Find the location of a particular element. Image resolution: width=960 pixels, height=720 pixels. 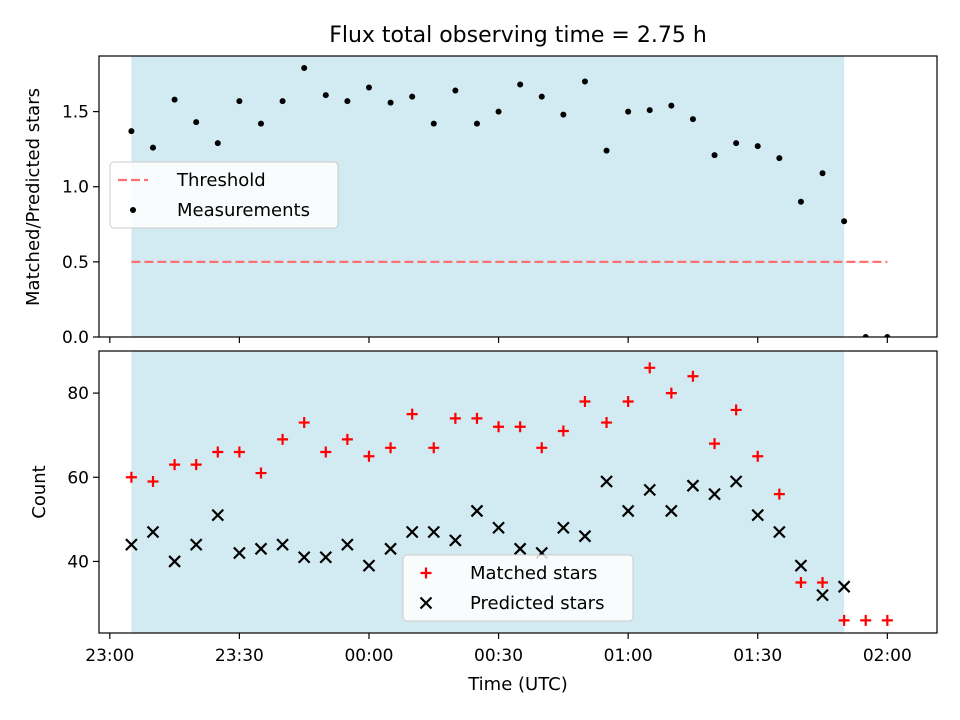

y-axis-label-top: Matched/Predicted stars is located at coordinates (33, 197).